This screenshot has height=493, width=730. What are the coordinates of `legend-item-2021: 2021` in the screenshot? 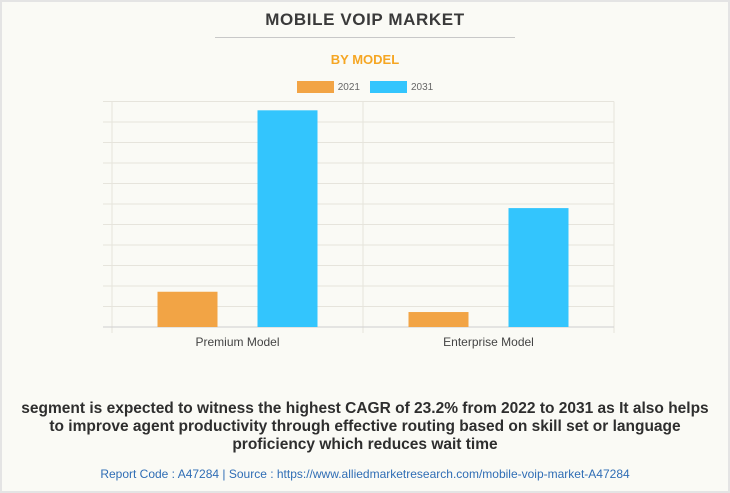 It's located at (328, 87).